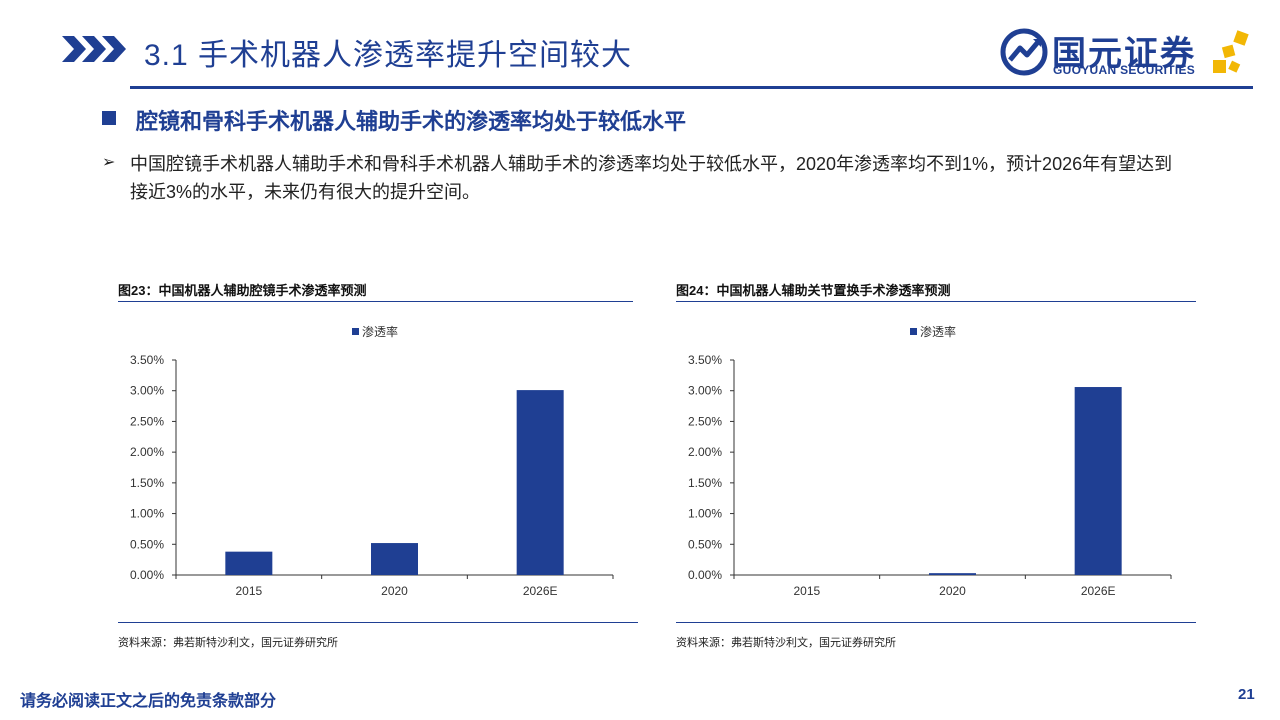 This screenshot has width=1280, height=720. I want to click on logo-mark-icon, so click(1024, 52).